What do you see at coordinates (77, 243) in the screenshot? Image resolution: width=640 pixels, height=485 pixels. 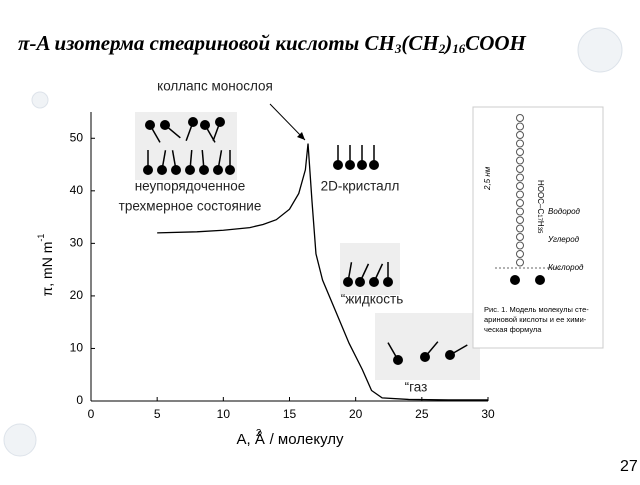 I see `y-tick-label: 30` at bounding box center [77, 243].